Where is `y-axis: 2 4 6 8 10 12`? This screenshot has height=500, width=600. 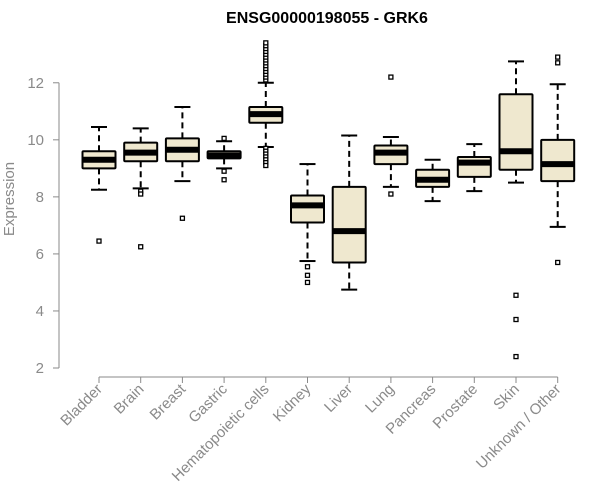 y-axis: 2 4 6 8 10 12 is located at coordinates (43, 226).